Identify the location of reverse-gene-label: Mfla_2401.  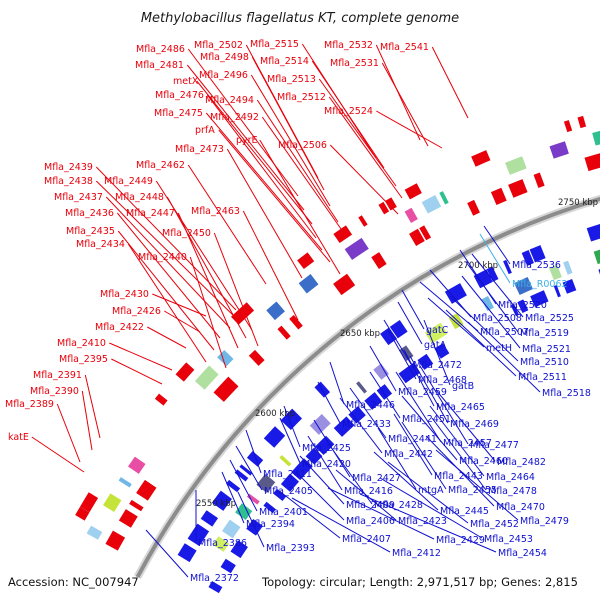
(283, 512).